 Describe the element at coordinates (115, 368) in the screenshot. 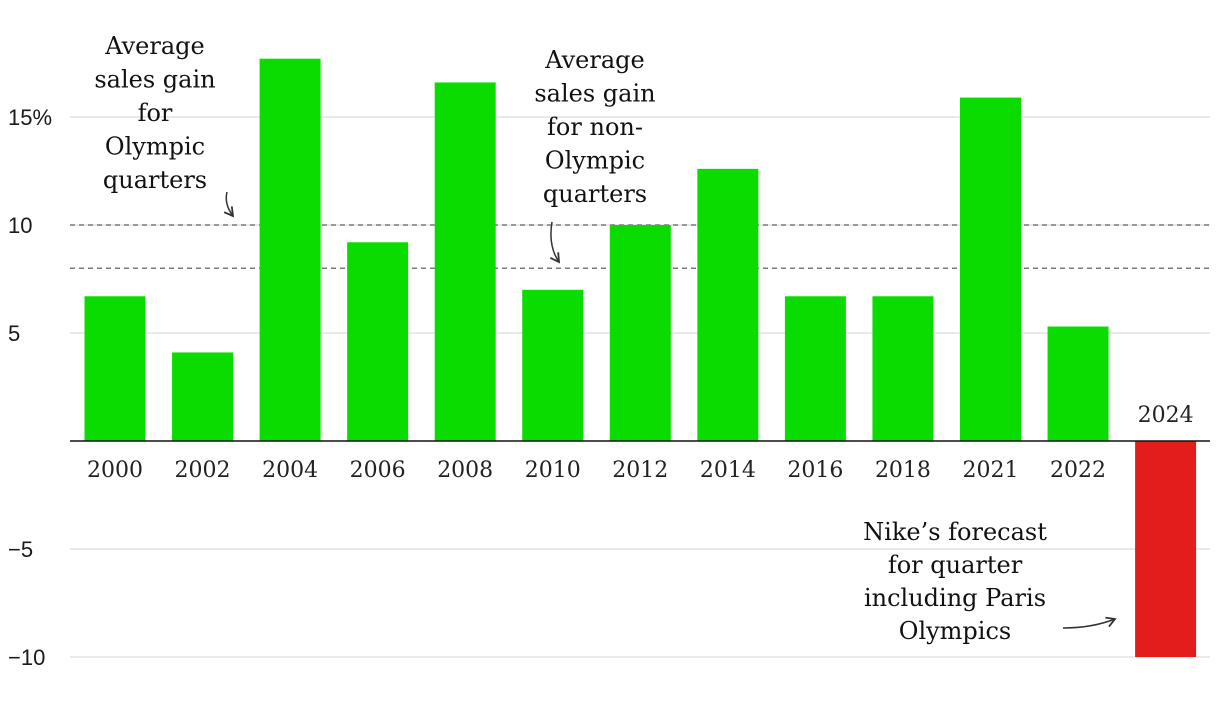

I see `bar-2000` at that location.